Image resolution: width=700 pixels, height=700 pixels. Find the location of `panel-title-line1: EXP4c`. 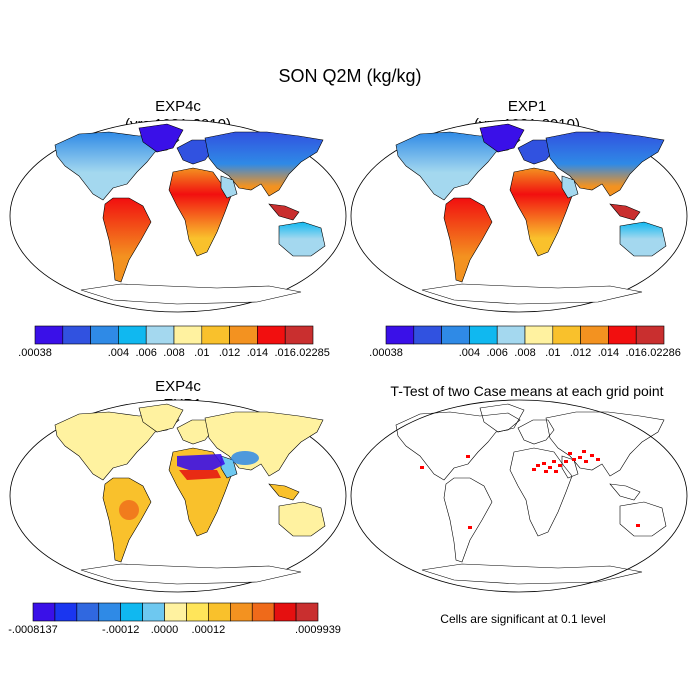

panel-title-line1: EXP4c is located at coordinates (178, 386).